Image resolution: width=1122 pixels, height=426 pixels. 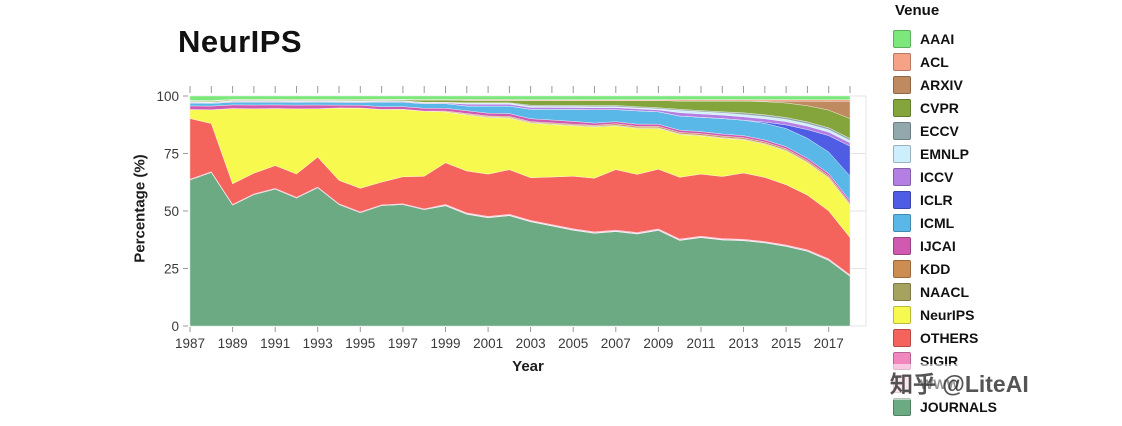 I want to click on legend-item-icml: ICML, so click(x=1007, y=222).